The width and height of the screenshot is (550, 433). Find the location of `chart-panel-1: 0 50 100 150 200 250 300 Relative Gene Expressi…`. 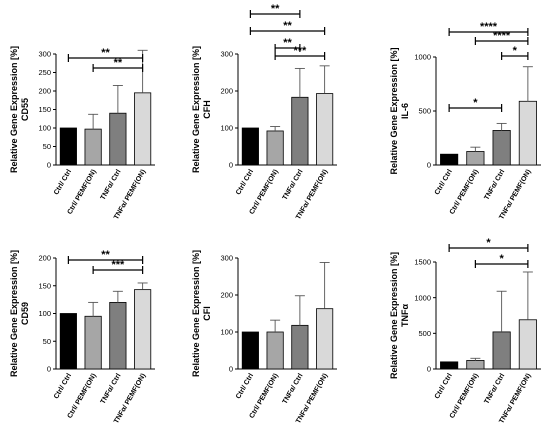

chart-panel-1: 0 50 100 150 200 250 300 Relative Gene Expressi… is located at coordinates (82, 133).